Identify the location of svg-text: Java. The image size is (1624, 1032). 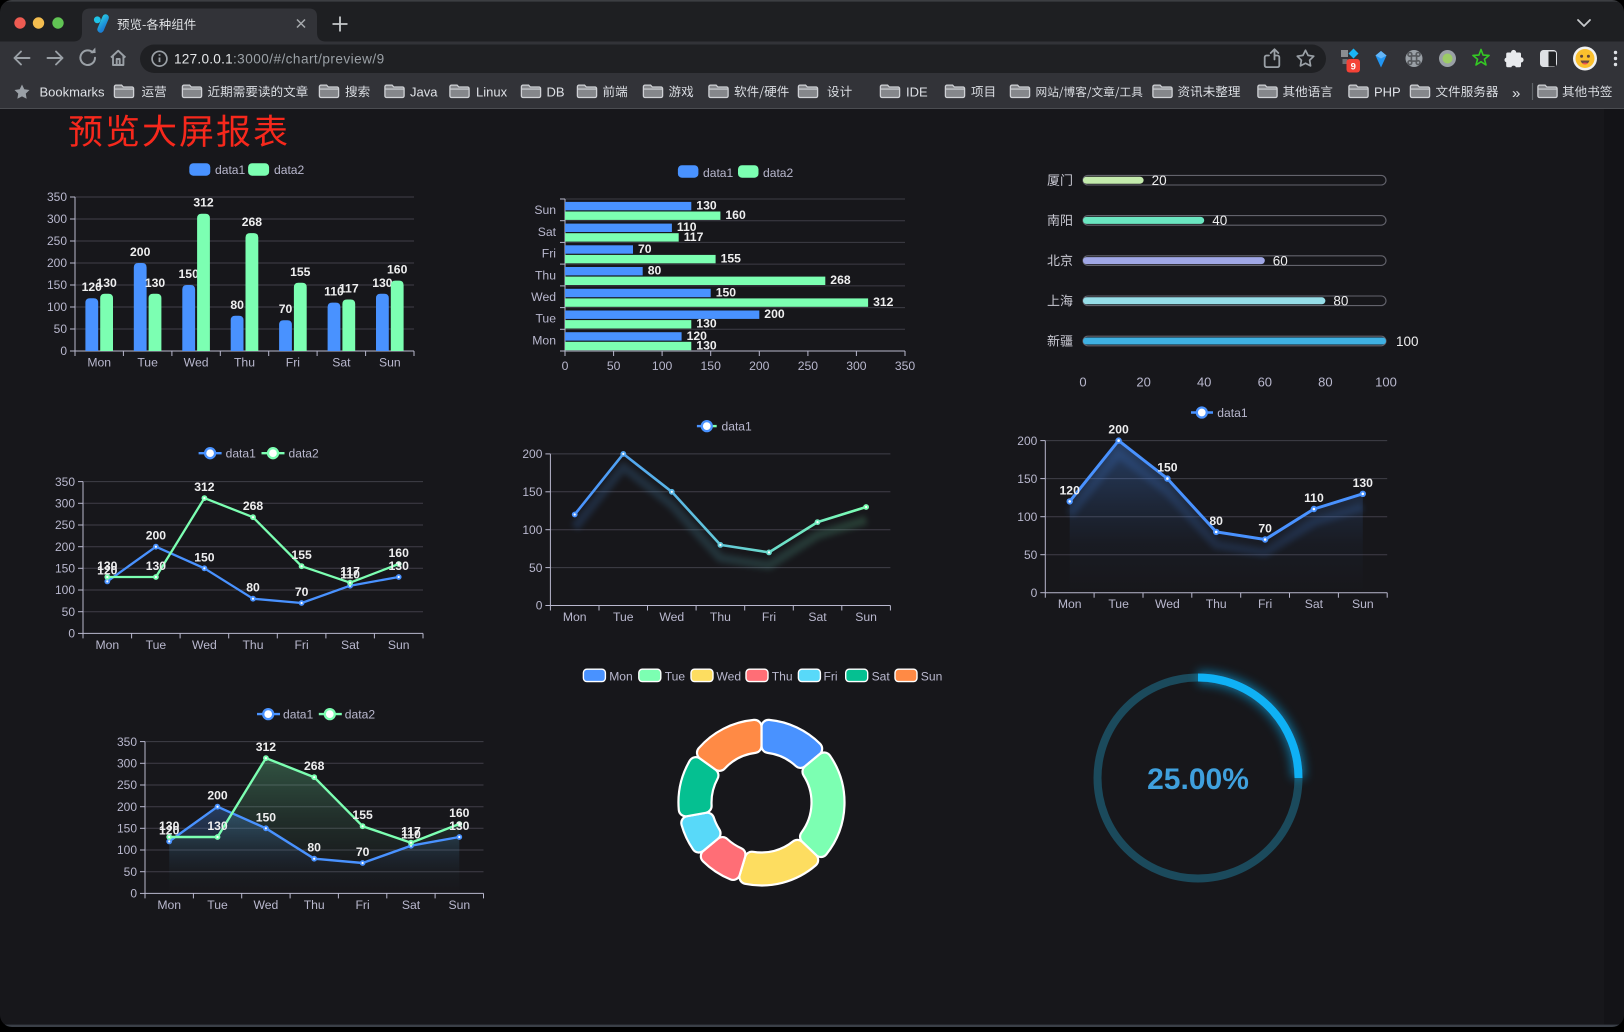
(424, 92).